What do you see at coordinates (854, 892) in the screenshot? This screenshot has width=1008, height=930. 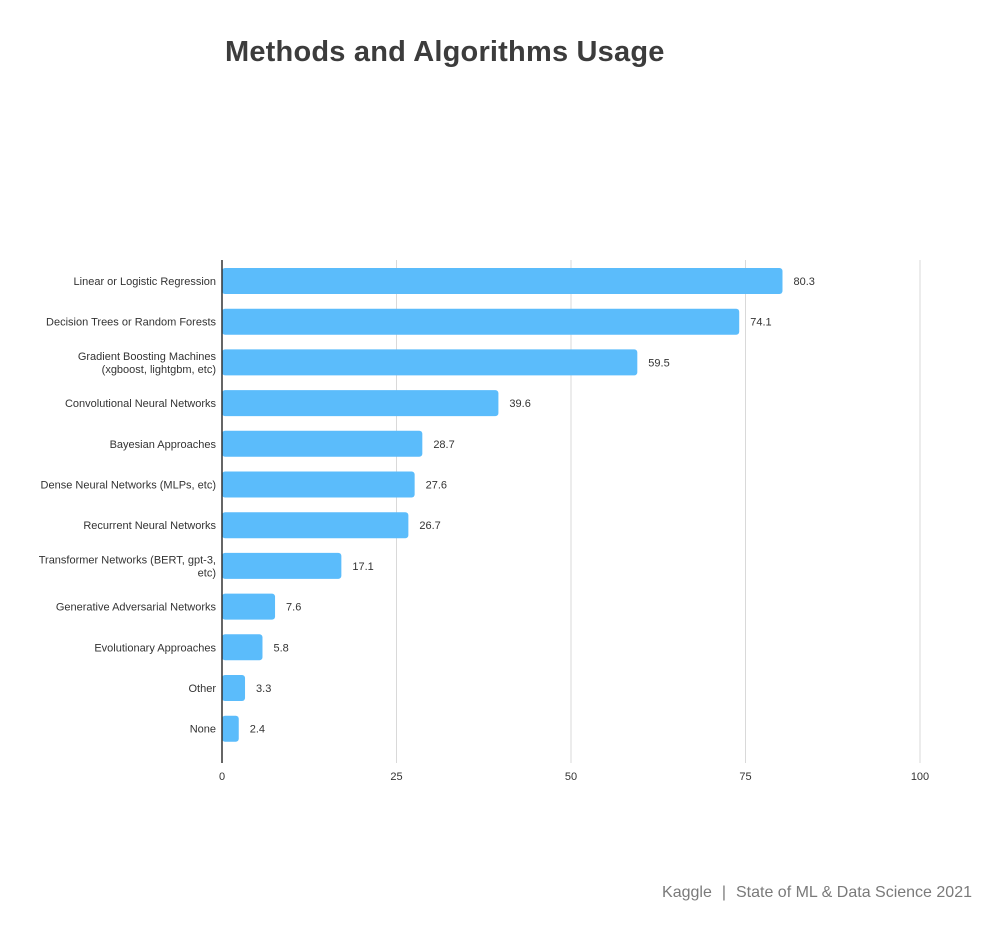 I see `footer-report: State of ML & Data Science 2021` at bounding box center [854, 892].